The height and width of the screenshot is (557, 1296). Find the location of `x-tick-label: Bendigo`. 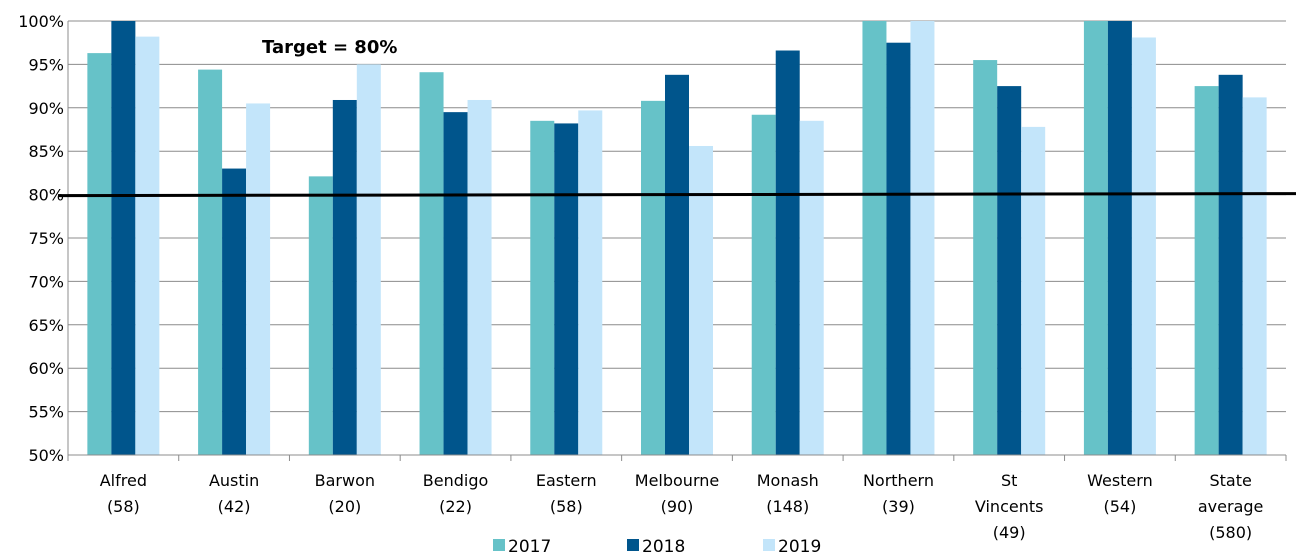

x-tick-label: Bendigo is located at coordinates (456, 480).